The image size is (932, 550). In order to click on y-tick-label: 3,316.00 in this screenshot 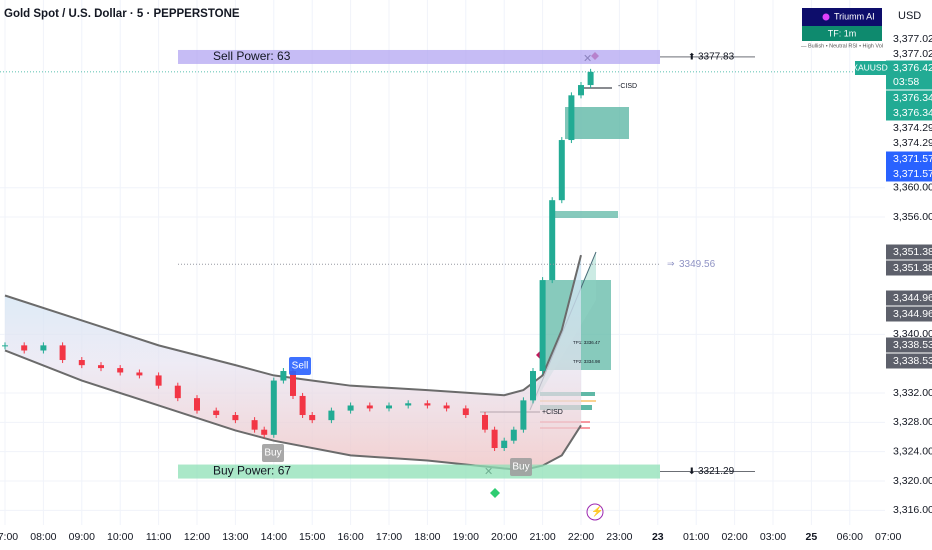, I will do `click(912, 510)`.